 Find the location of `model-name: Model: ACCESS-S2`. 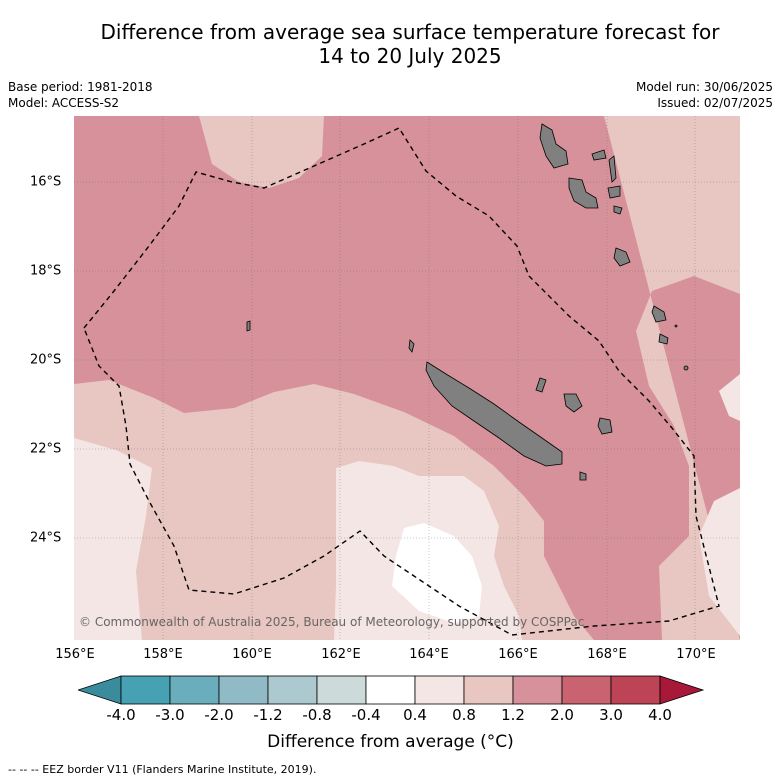

model-name: Model: ACCESS-S2 is located at coordinates (64, 103).